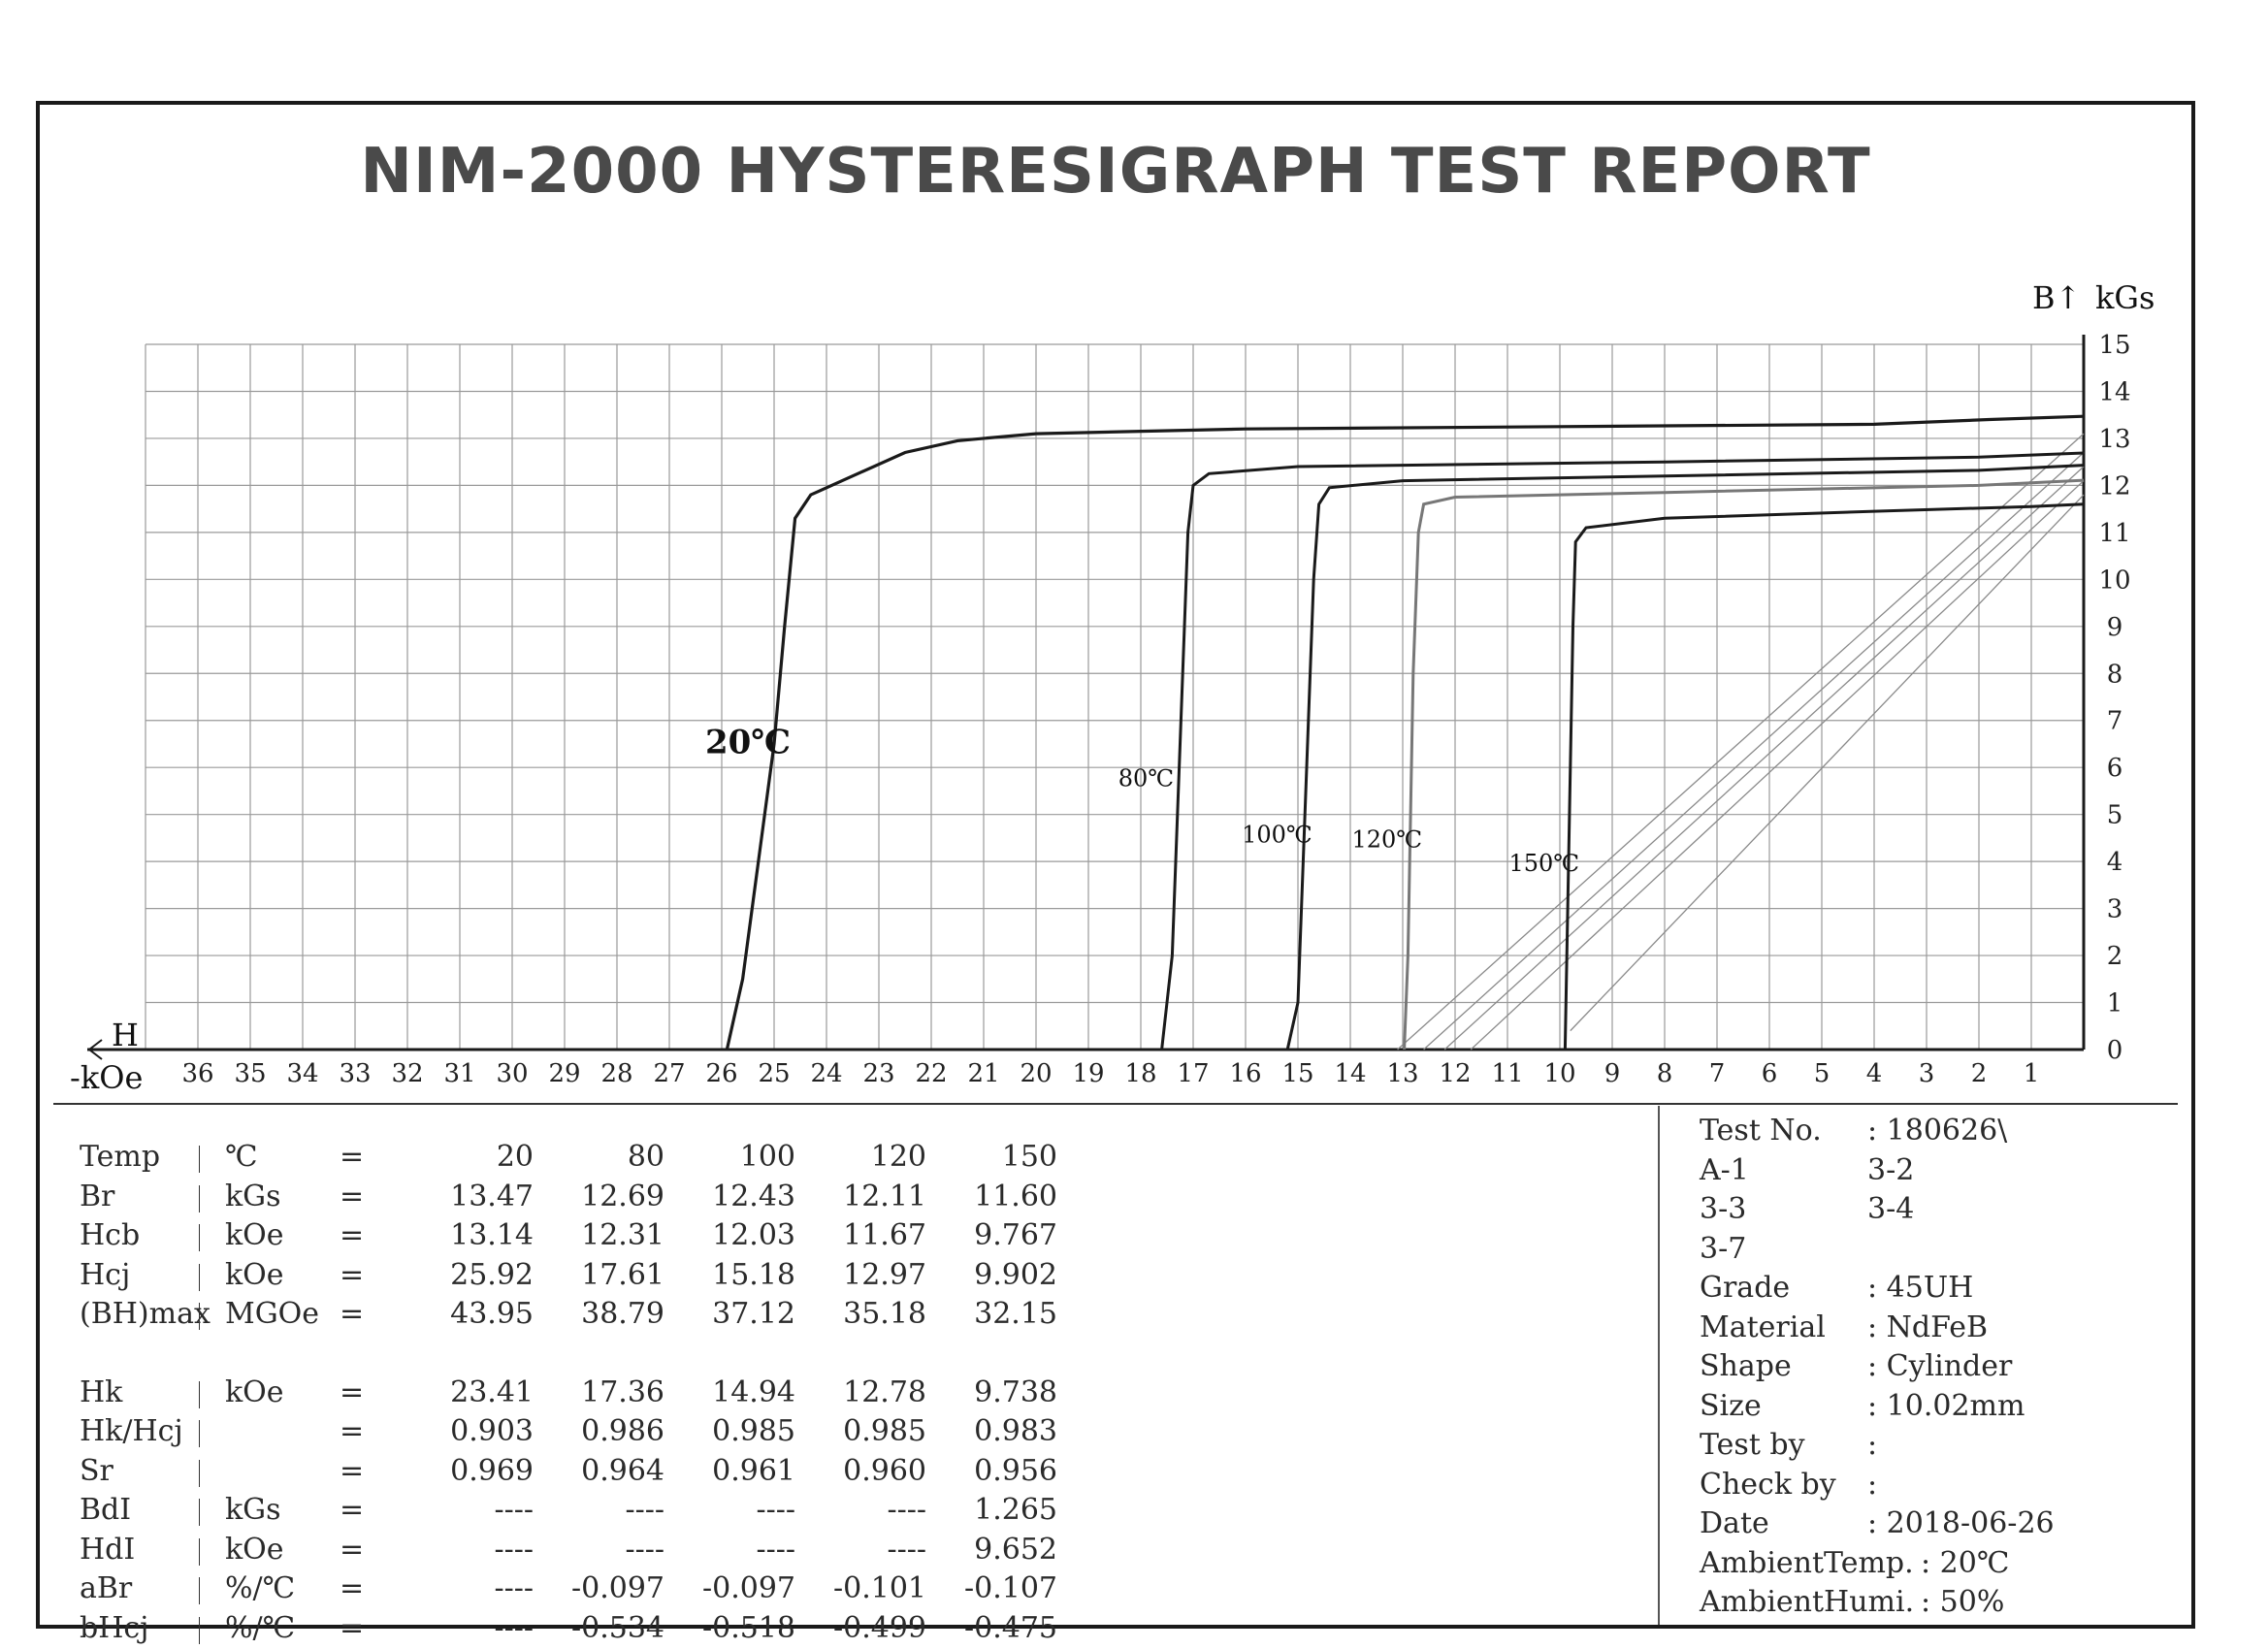  What do you see at coordinates (1015, 1314) in the screenshot?
I see `param-value: 32.15` at bounding box center [1015, 1314].